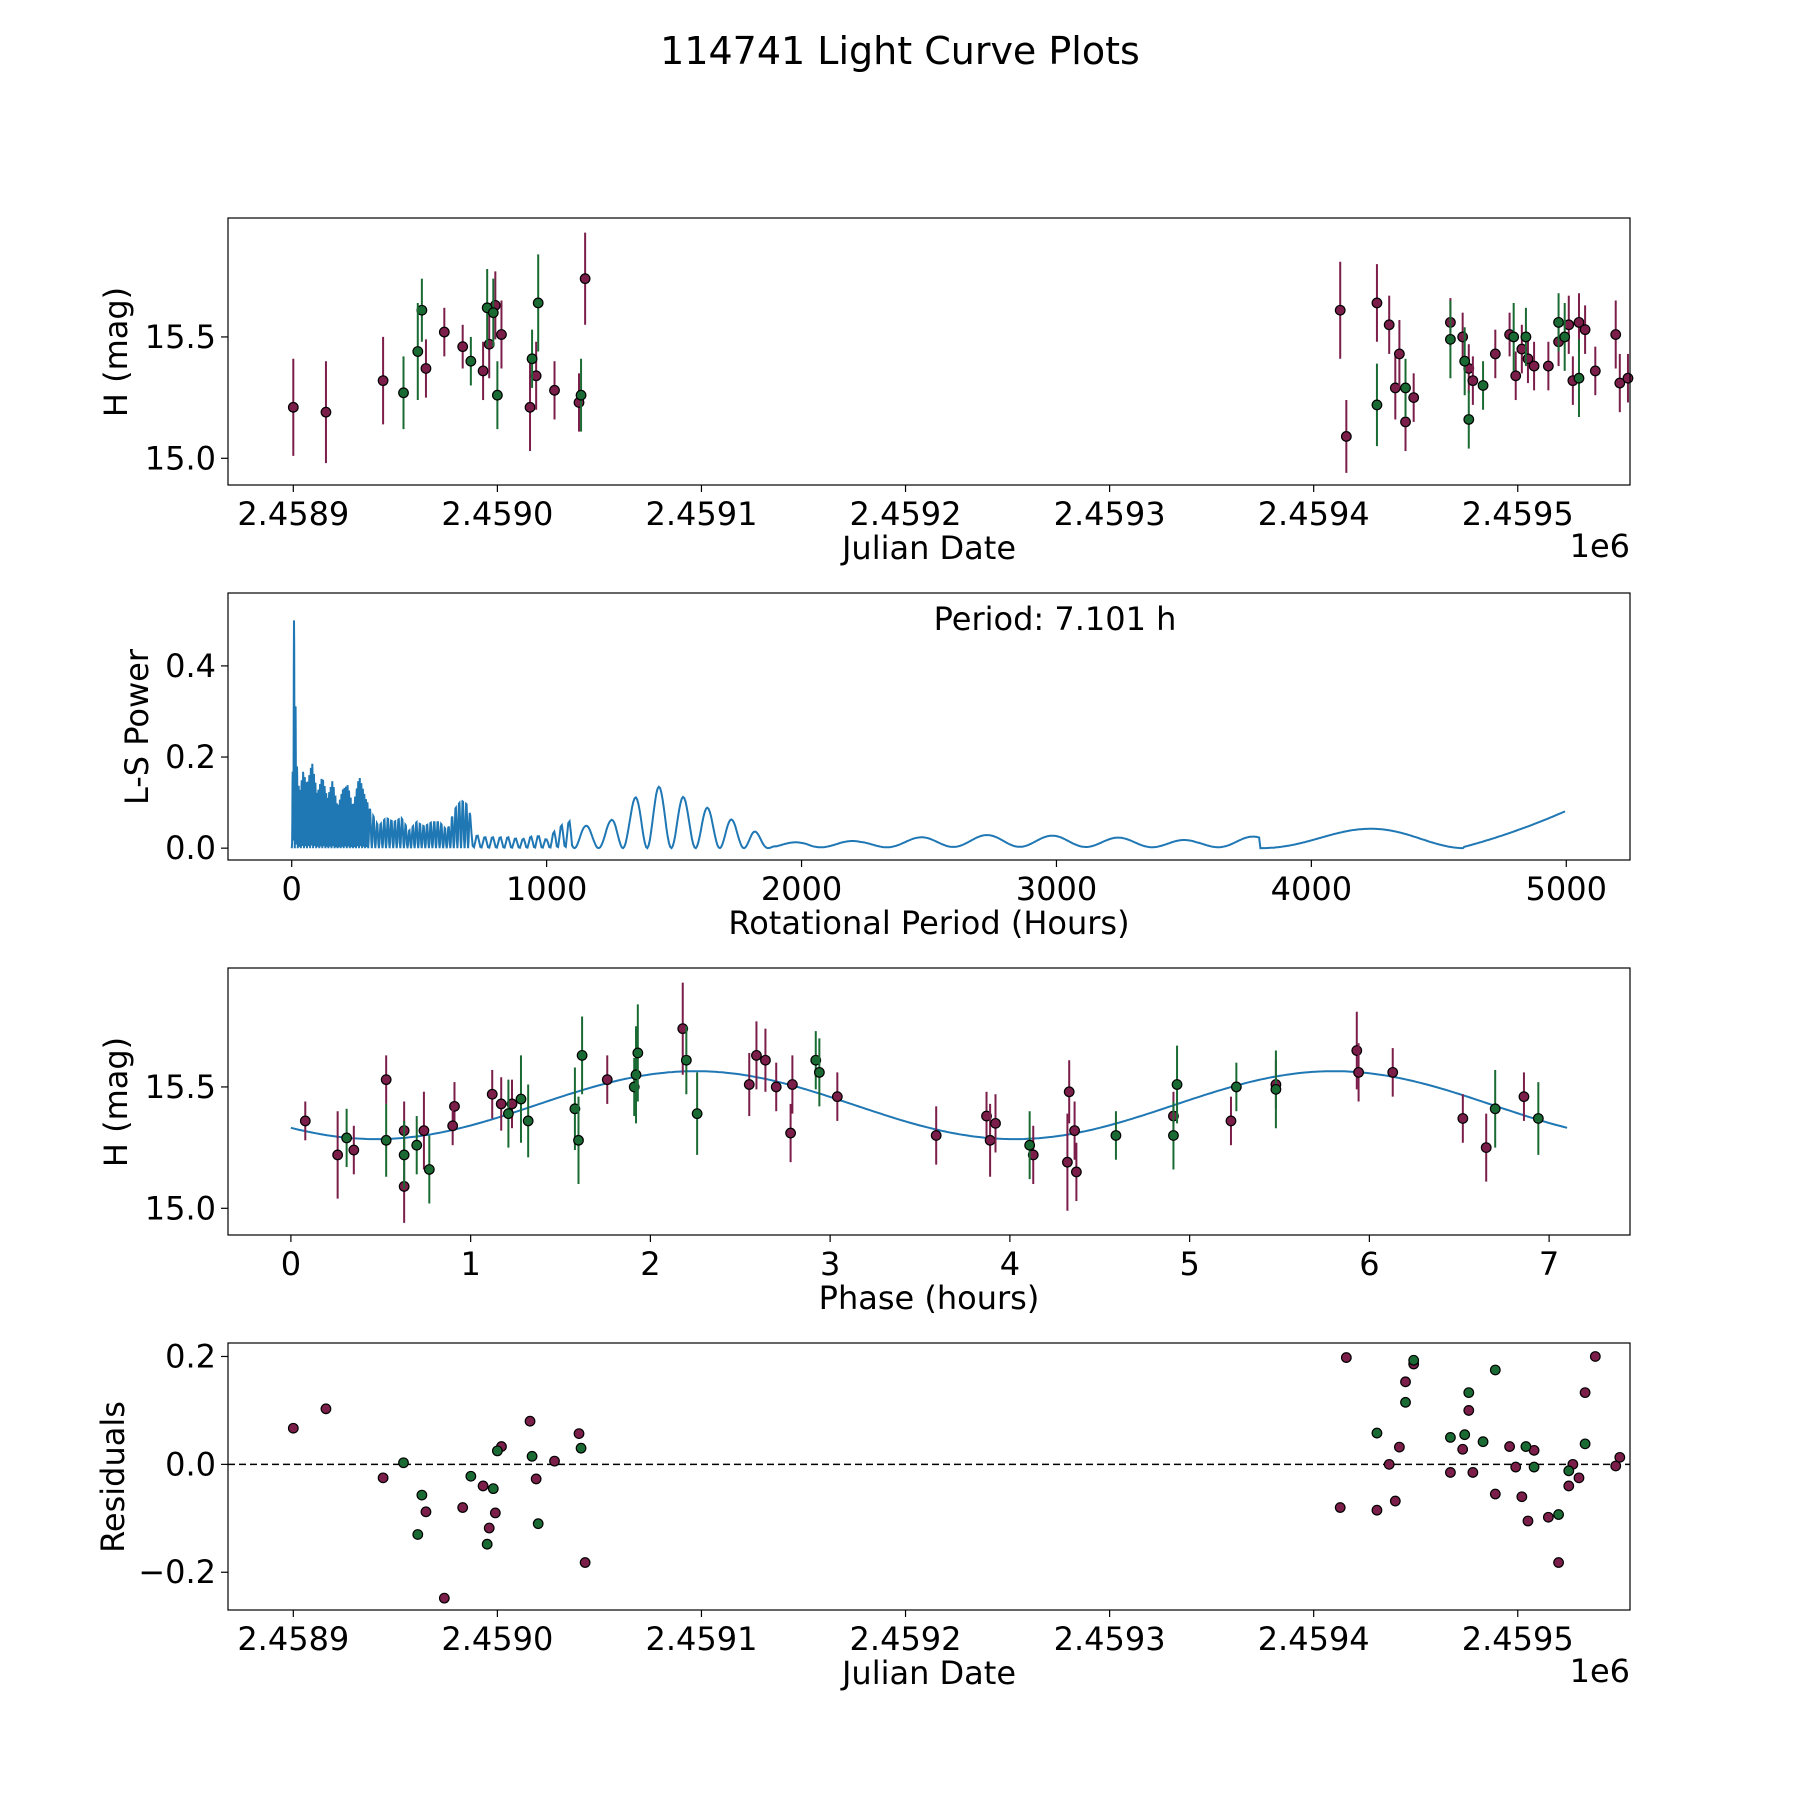  What do you see at coordinates (906, 514) in the screenshot?
I see `x-tick-label: 2.4592` at bounding box center [906, 514].